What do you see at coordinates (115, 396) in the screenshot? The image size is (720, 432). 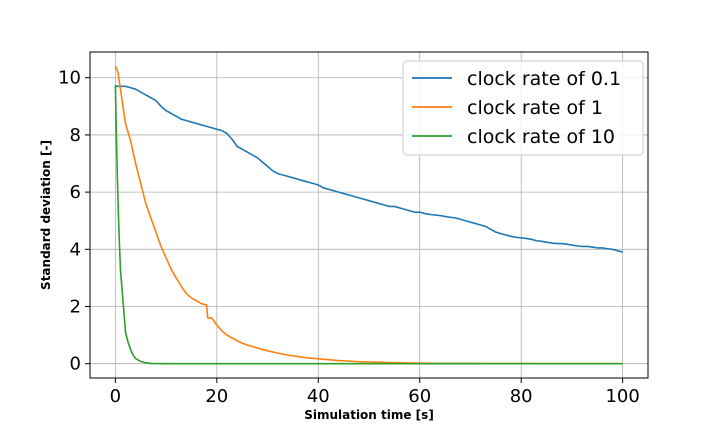 I see `x-tick-label: 0` at bounding box center [115, 396].